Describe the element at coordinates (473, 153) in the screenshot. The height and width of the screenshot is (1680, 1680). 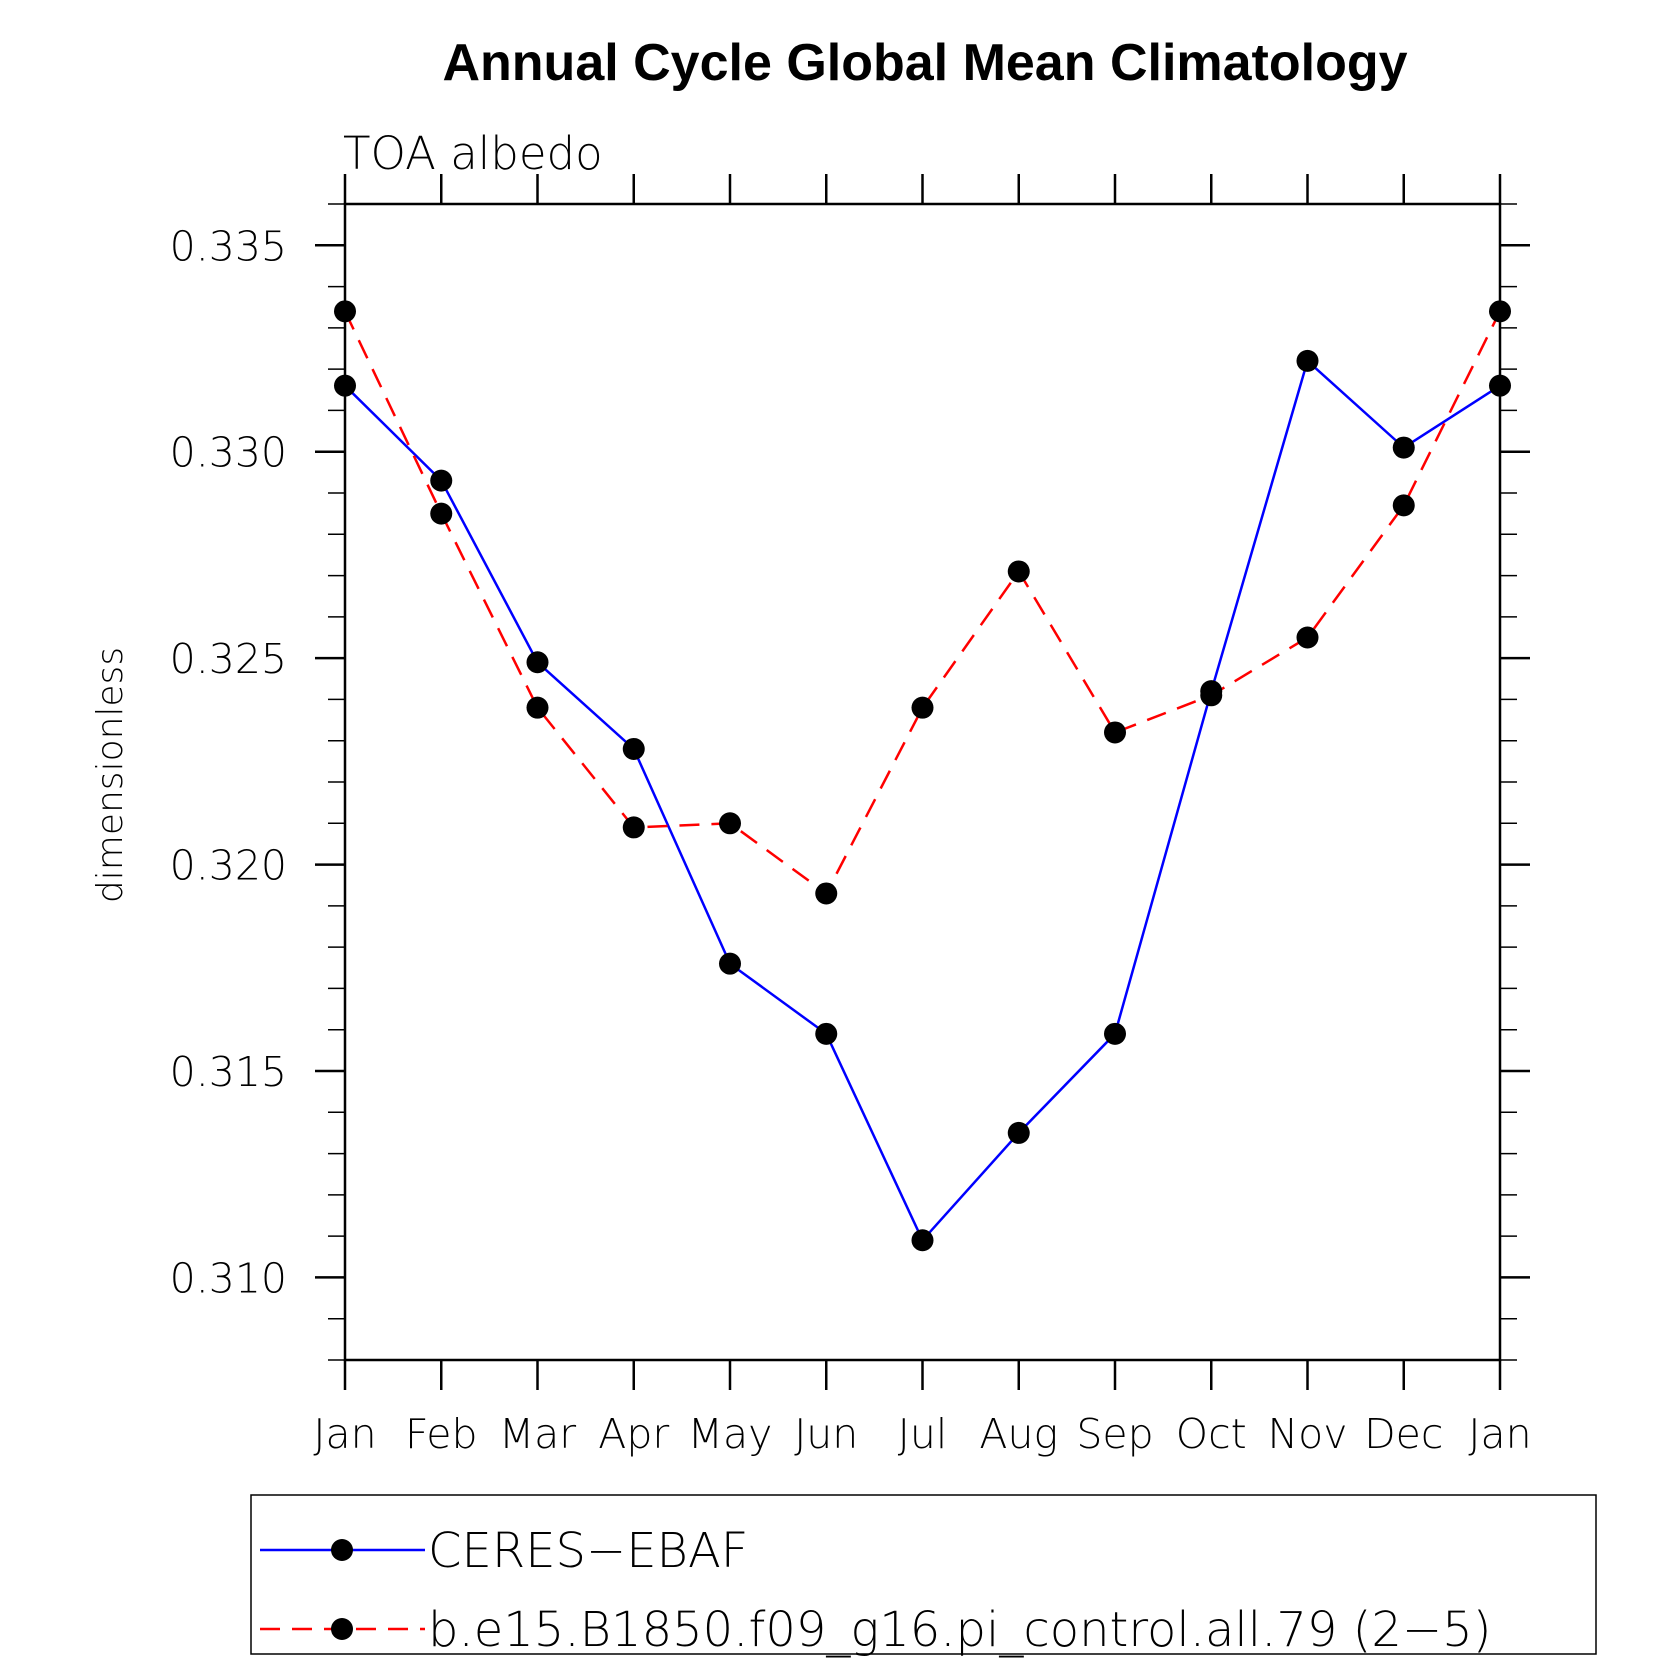
I see `chart-subtitle: TOA albedo` at that location.